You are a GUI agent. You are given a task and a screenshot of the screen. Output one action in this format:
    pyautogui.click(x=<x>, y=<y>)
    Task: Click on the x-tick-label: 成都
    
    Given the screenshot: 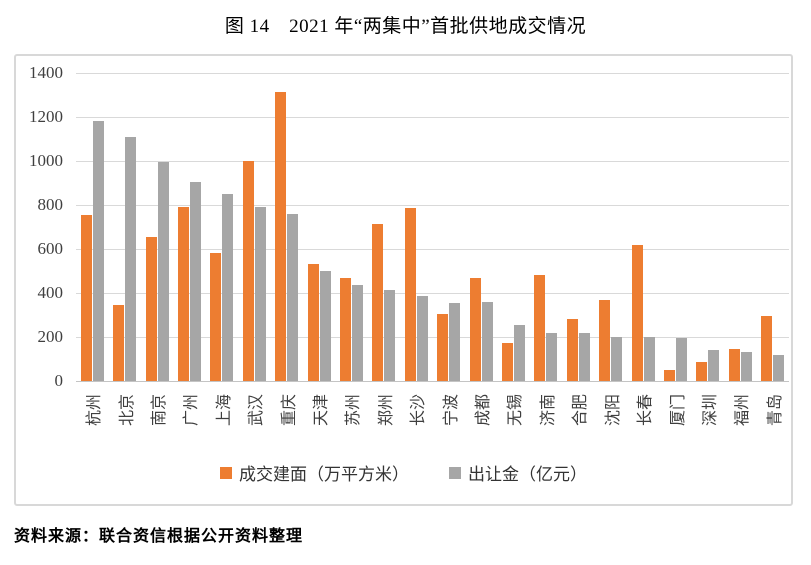 What is the action you would take?
    pyautogui.click(x=484, y=410)
    